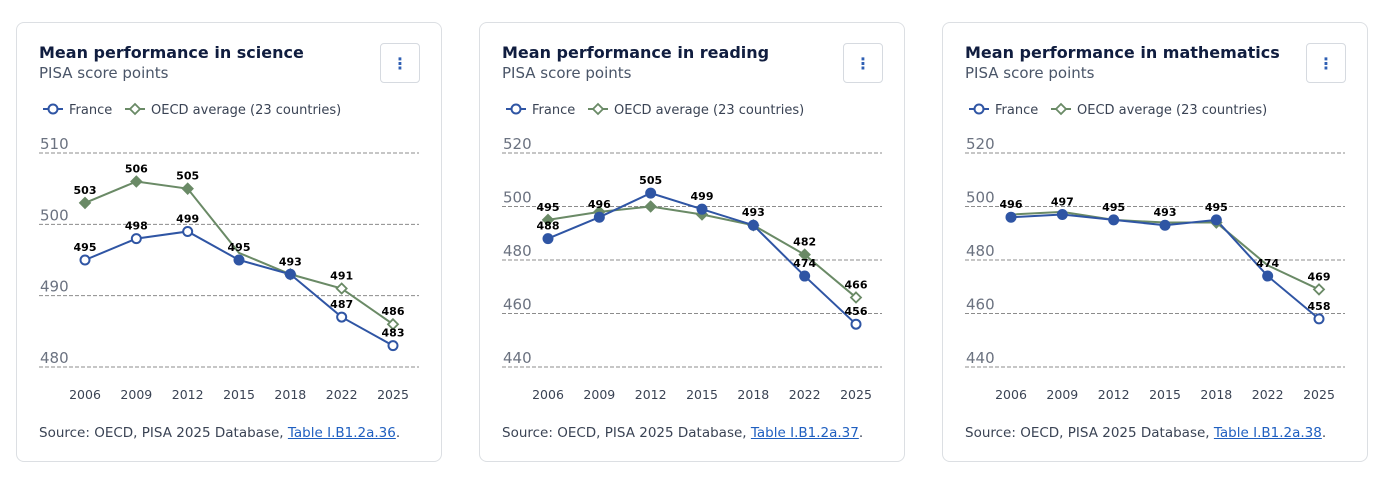 The height and width of the screenshot is (477, 1387). I want to click on data-label-oecd: 506, so click(136, 169).